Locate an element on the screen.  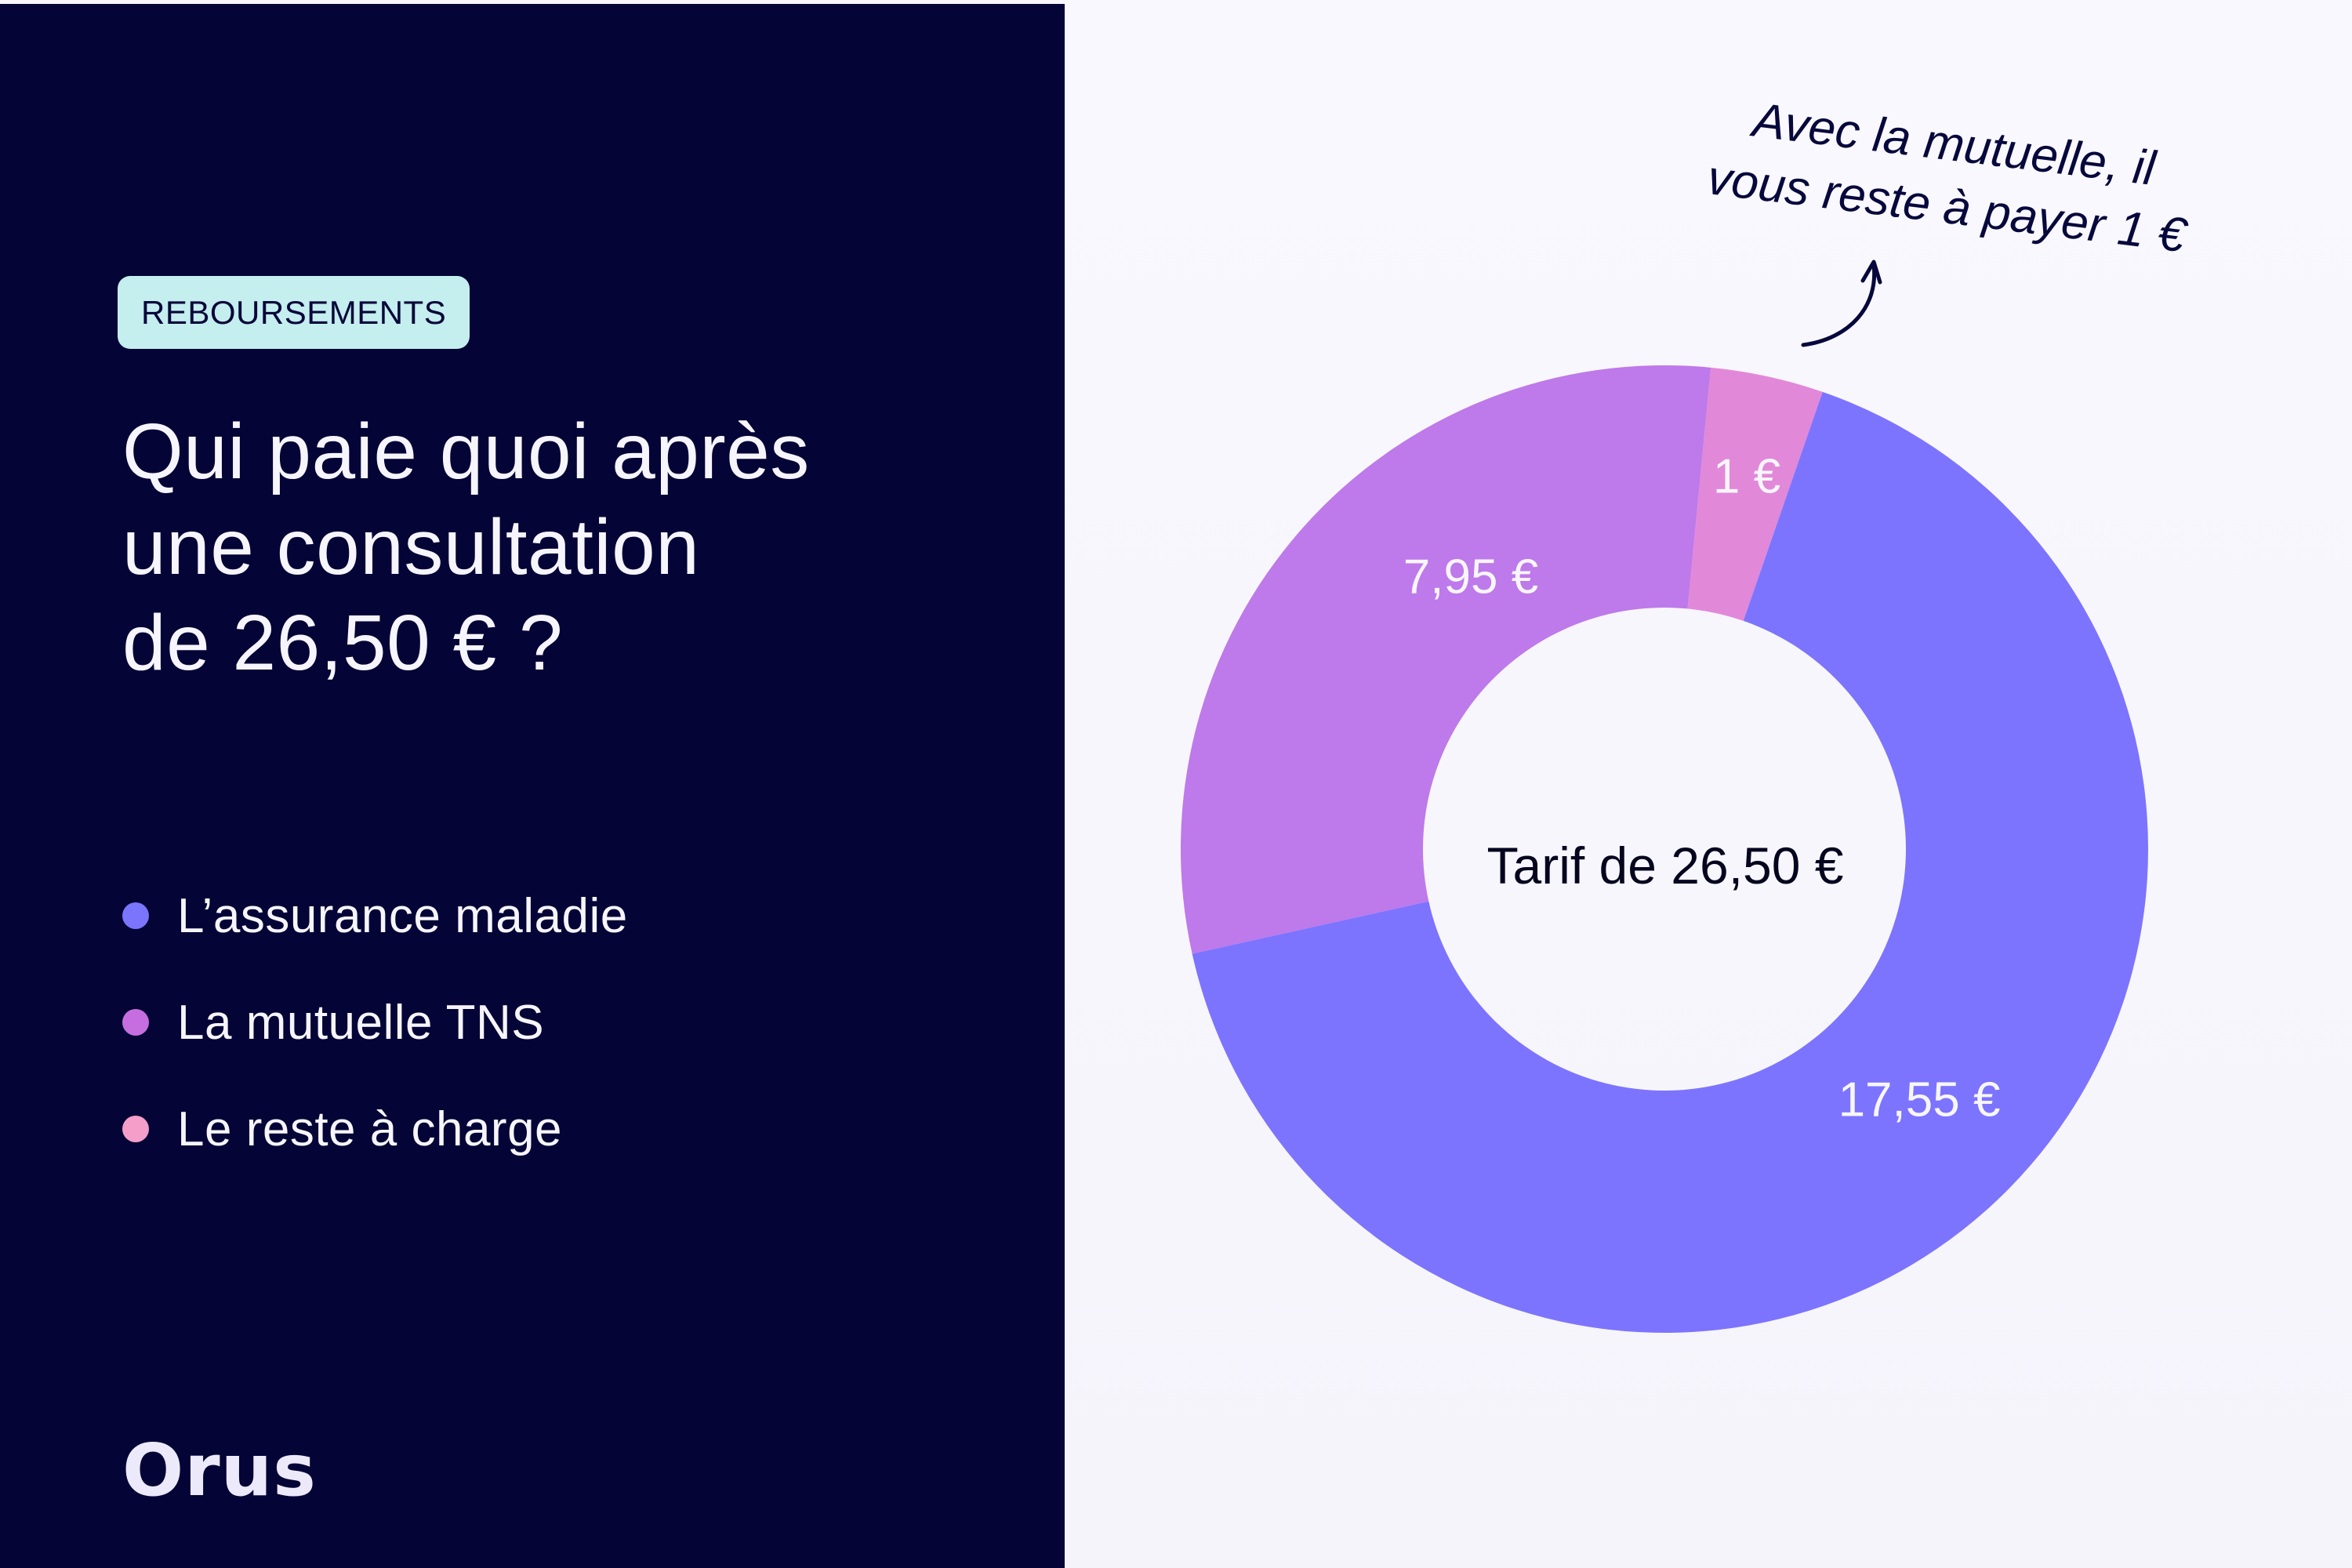
legend-item-mutuelle: La mutuelle TNS is located at coordinates (375, 1022).